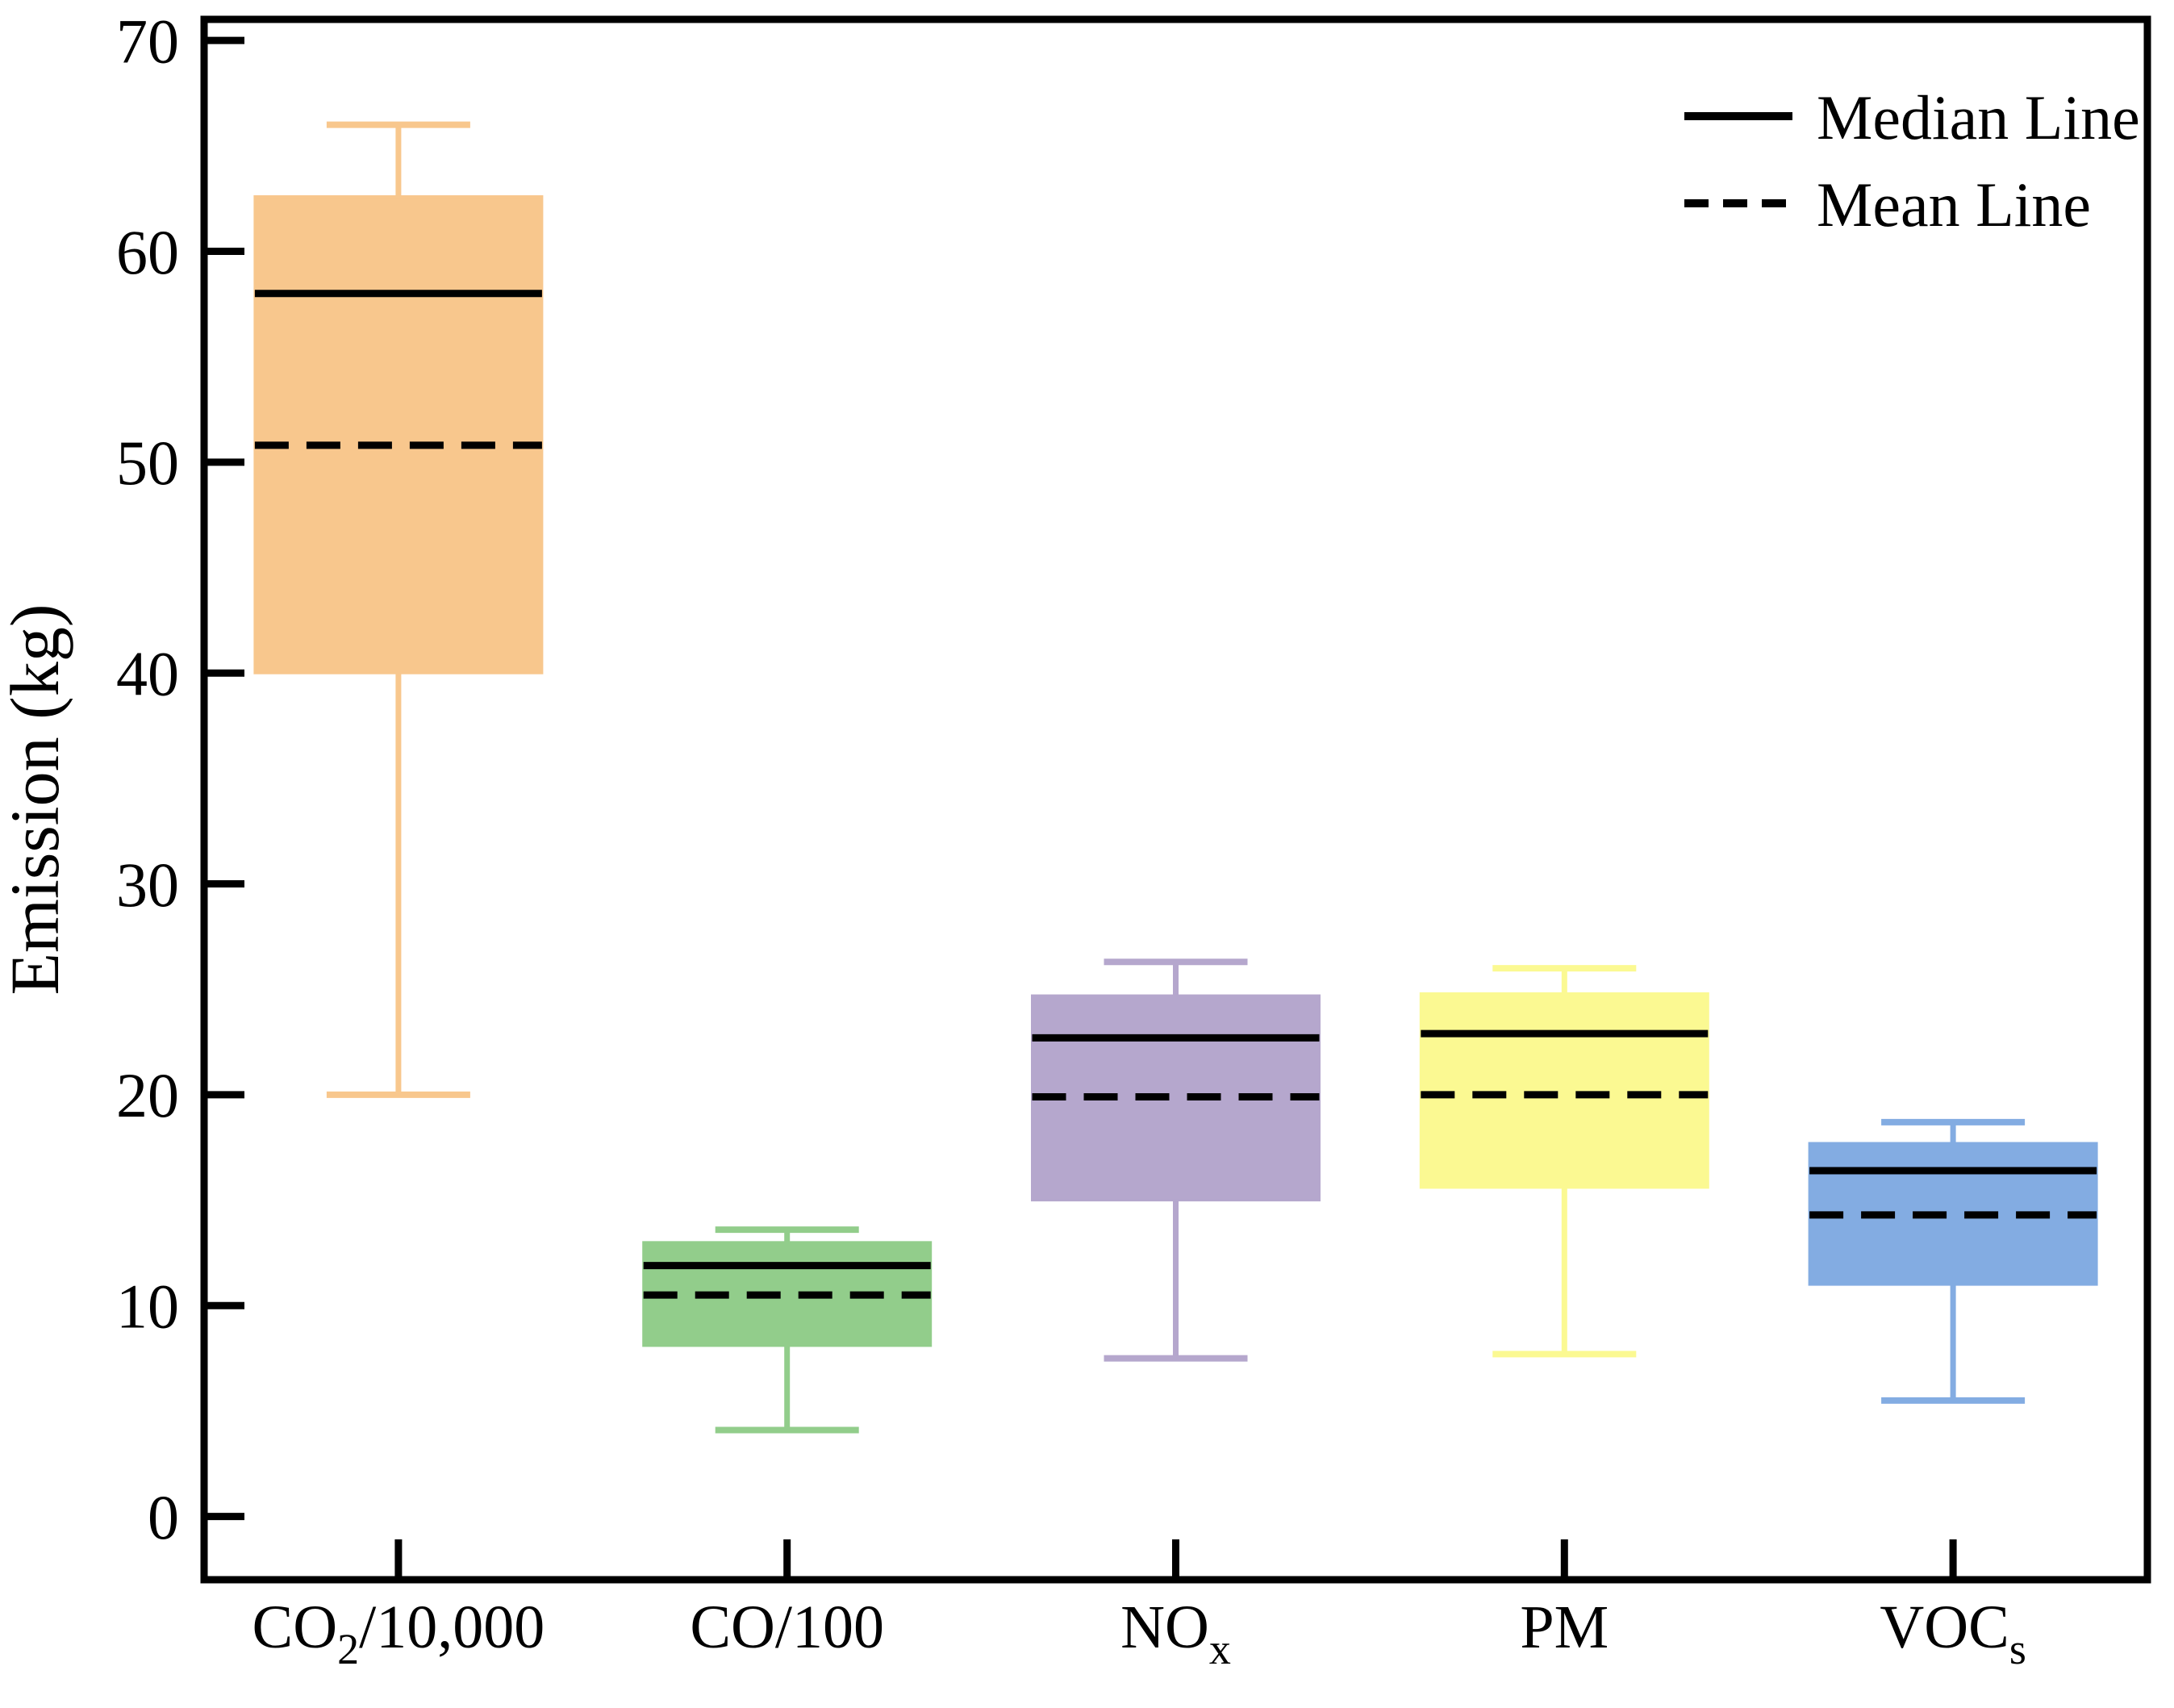 The width and height of the screenshot is (2174, 1708). Describe the element at coordinates (147, 1095) in the screenshot. I see `y-tick-label: 20` at that location.